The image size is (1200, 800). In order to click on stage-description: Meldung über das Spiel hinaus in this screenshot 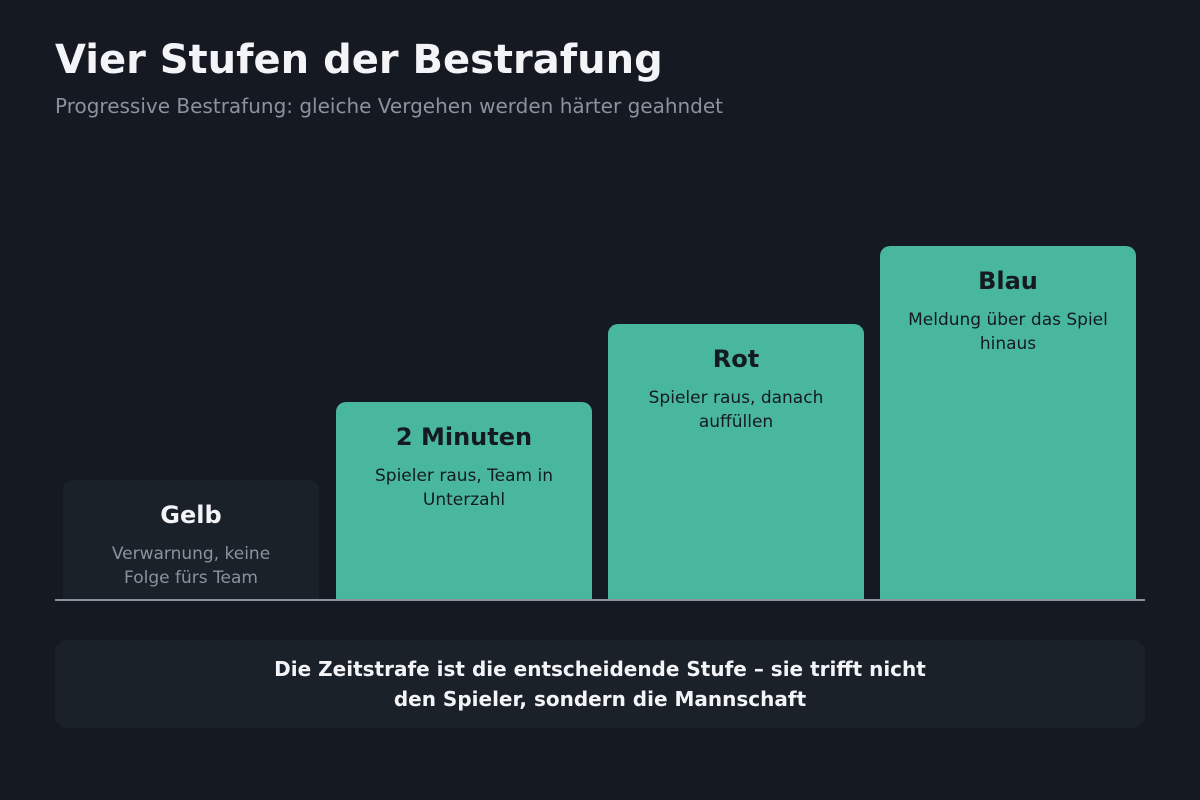, I will do `click(1008, 332)`.